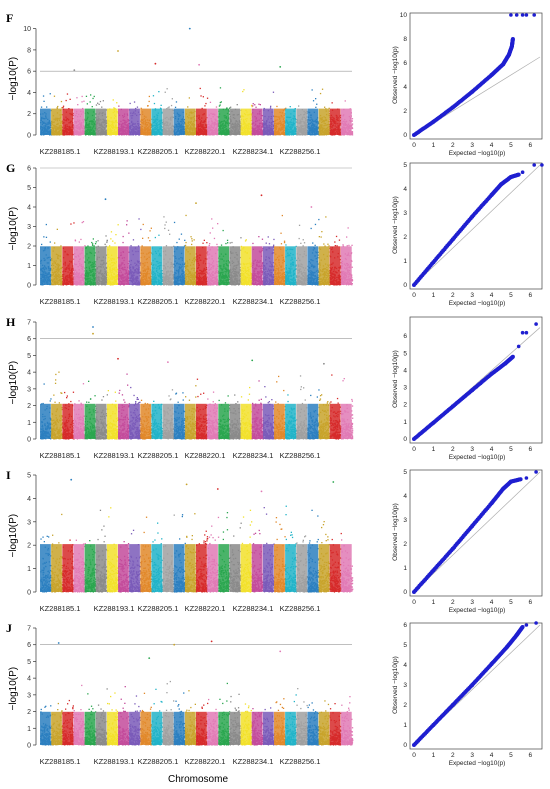  Describe the element at coordinates (10, 168) in the screenshot. I see `panel-letter: G` at that location.